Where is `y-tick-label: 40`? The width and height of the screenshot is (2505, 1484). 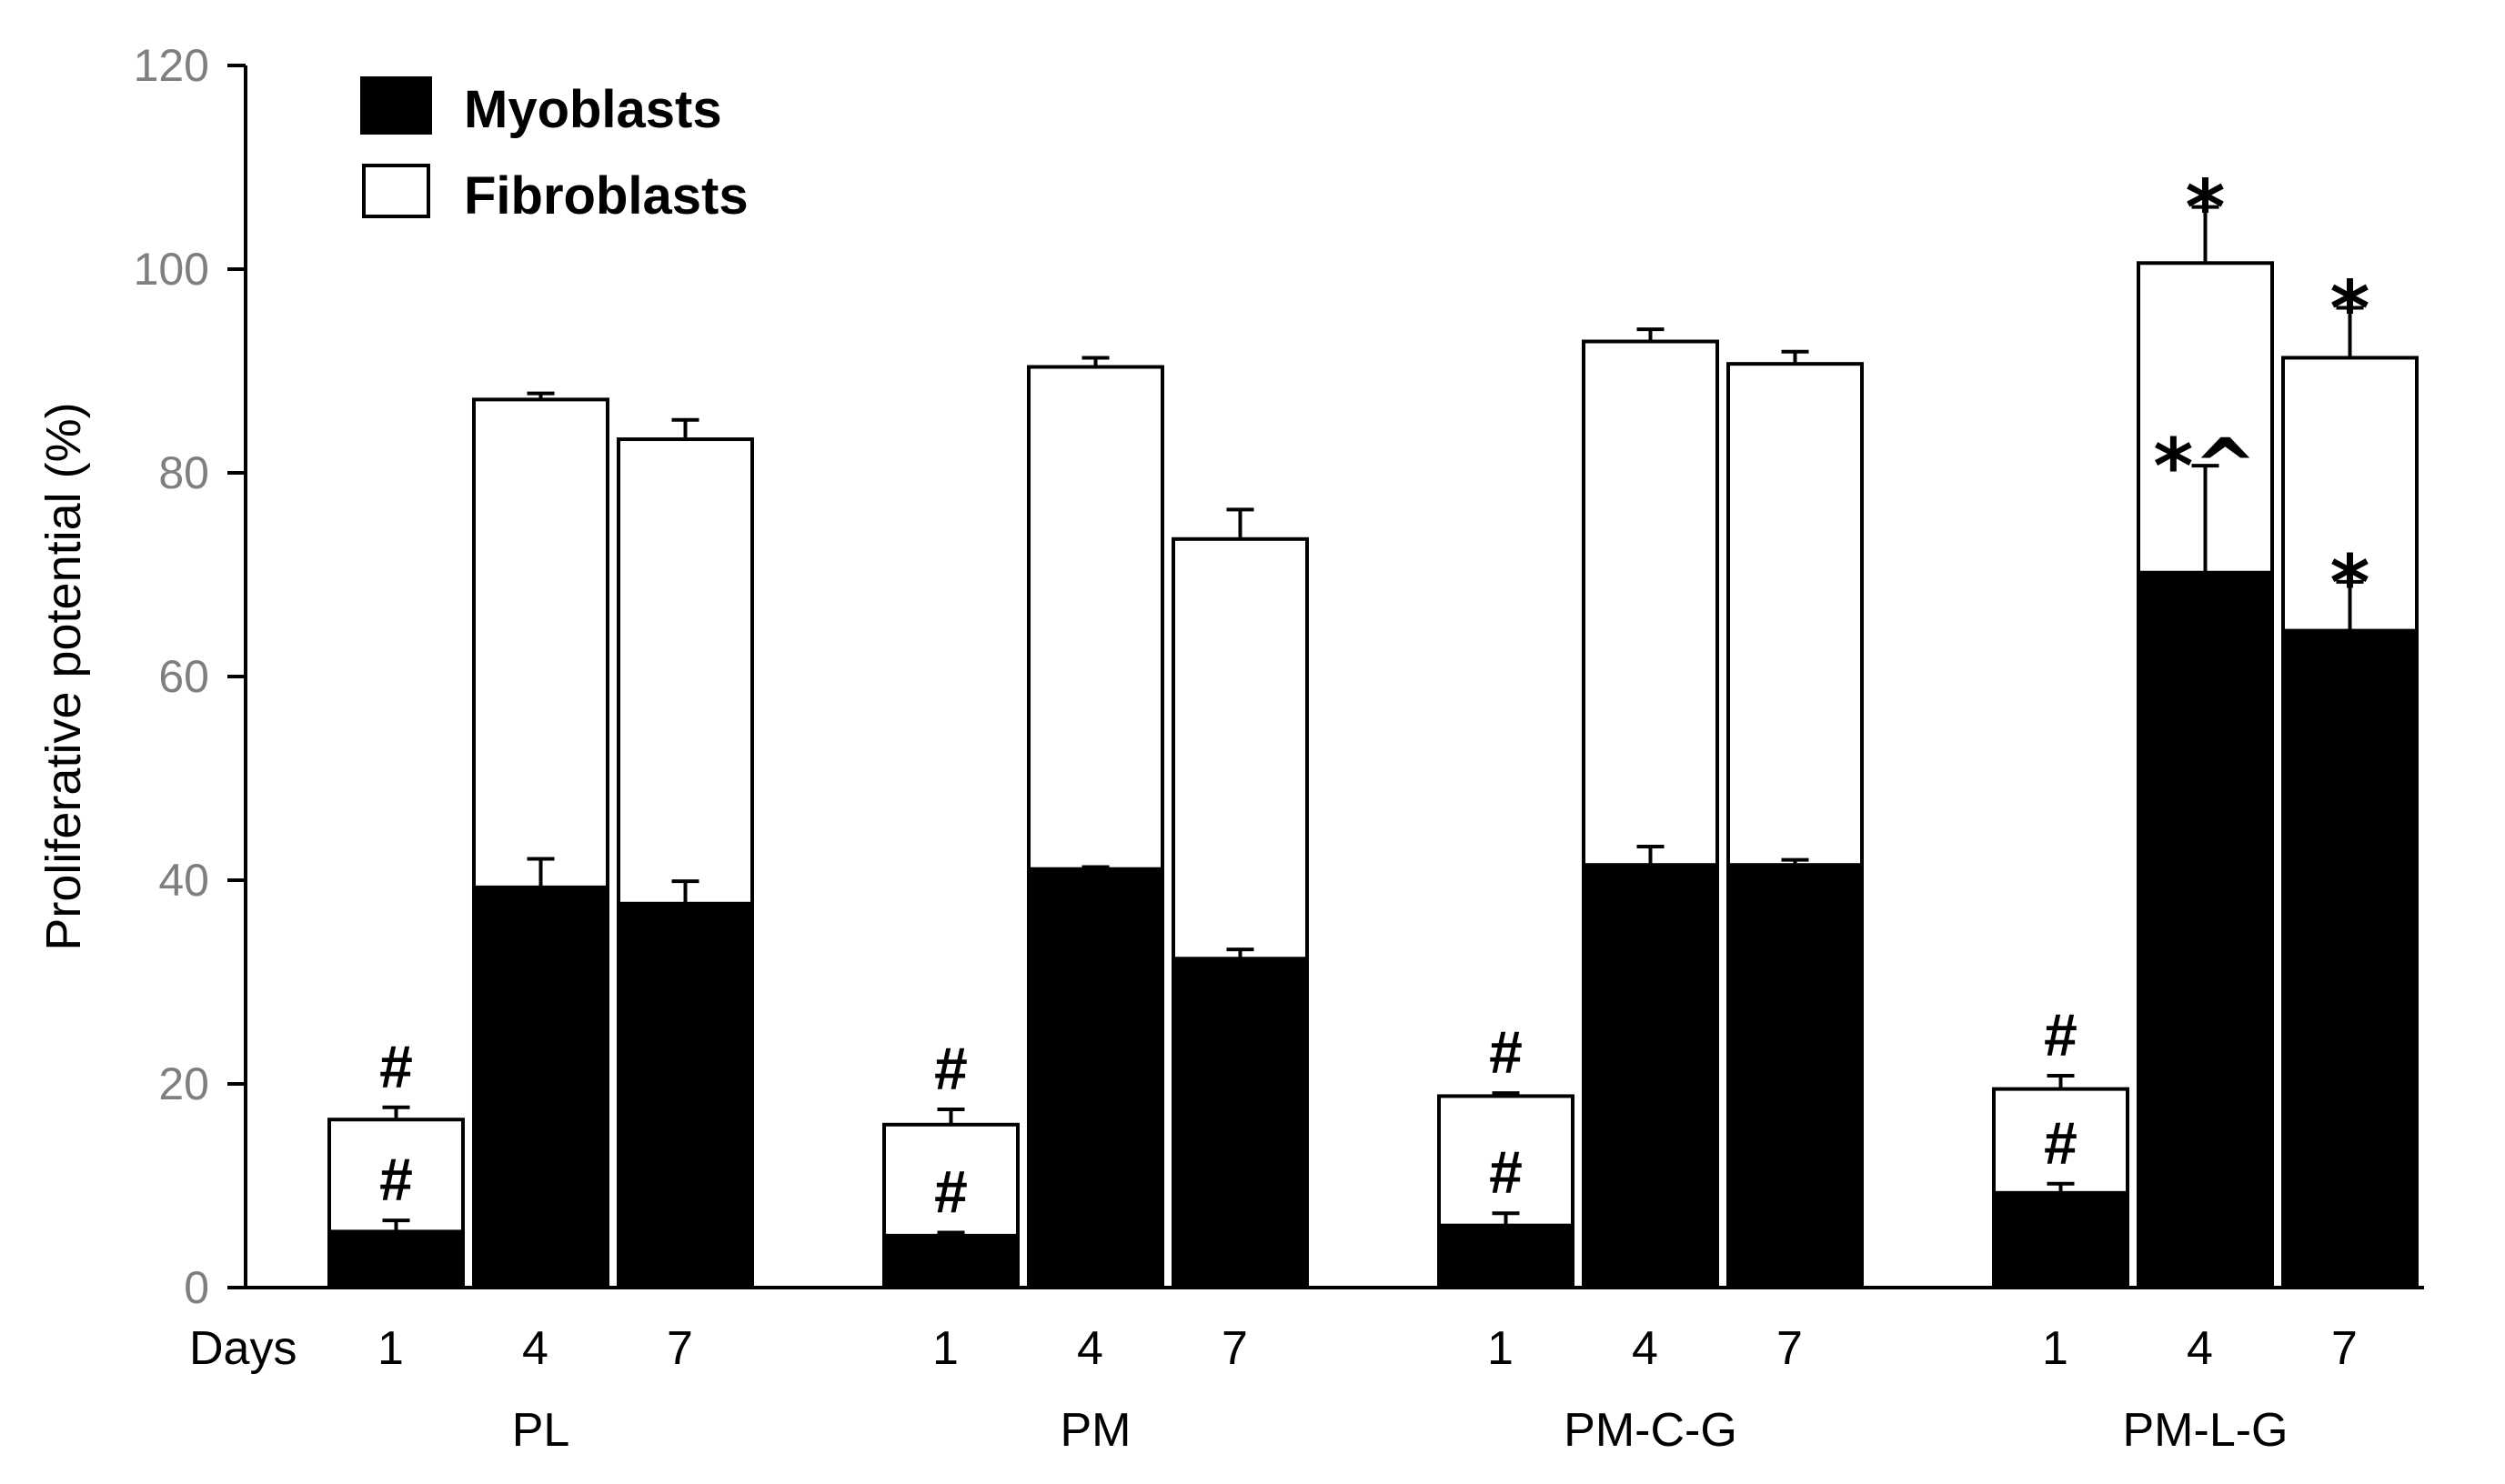
y-tick-label: 40 is located at coordinates (183, 880).